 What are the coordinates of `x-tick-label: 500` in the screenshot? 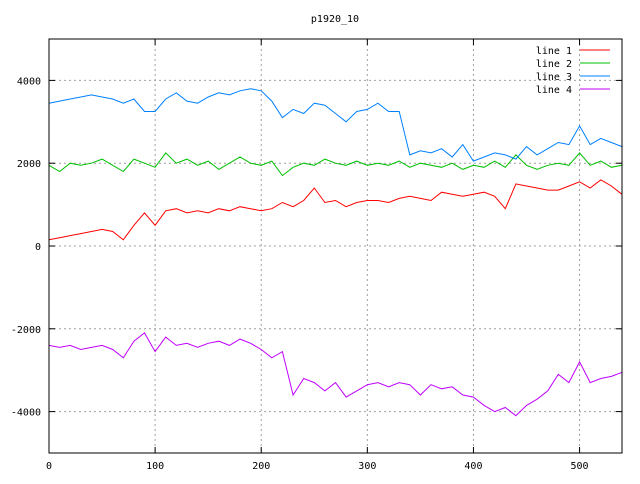 It's located at (580, 466).